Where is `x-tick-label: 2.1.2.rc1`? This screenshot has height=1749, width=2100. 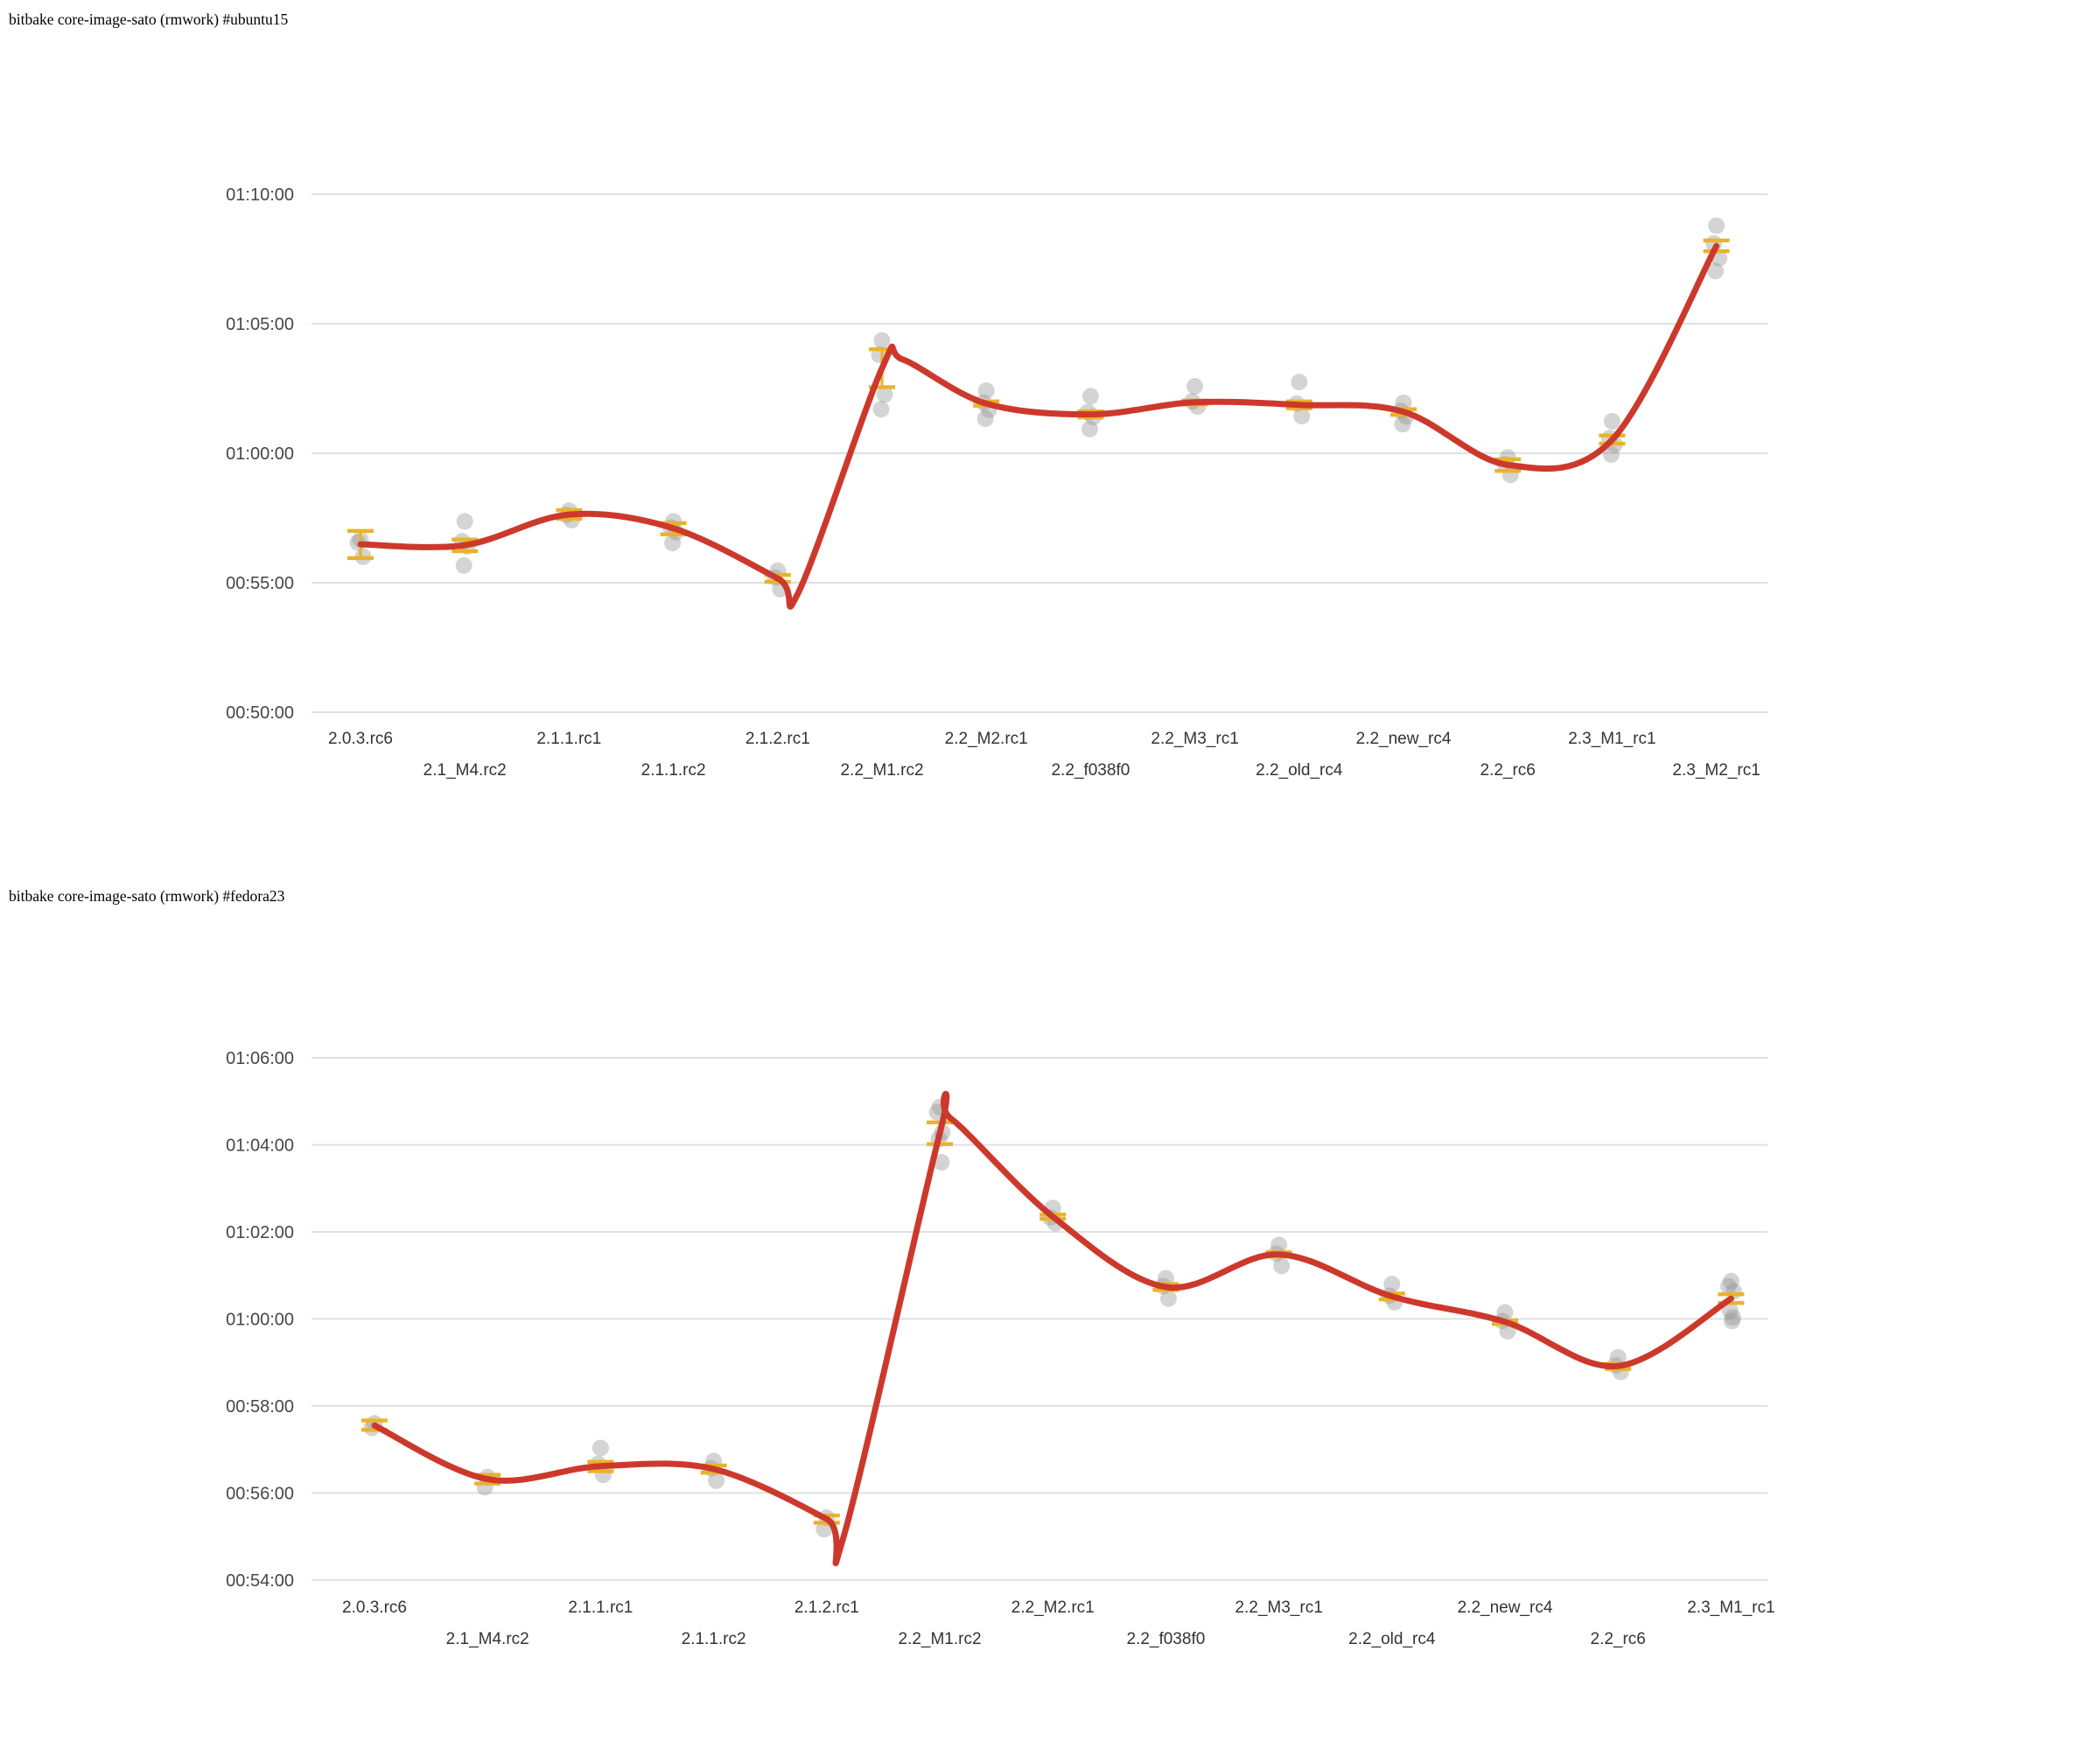
x-tick-label: 2.1.2.rc1 is located at coordinates (826, 1608).